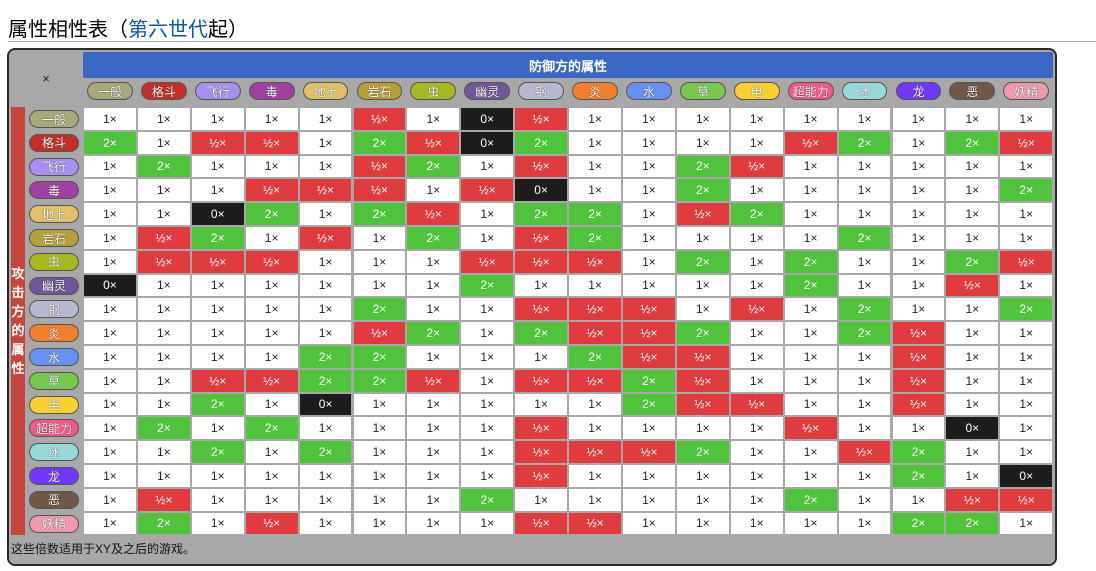 The height and width of the screenshot is (571, 1096). What do you see at coordinates (541, 91) in the screenshot?
I see `defender-type-badge: 钢` at bounding box center [541, 91].